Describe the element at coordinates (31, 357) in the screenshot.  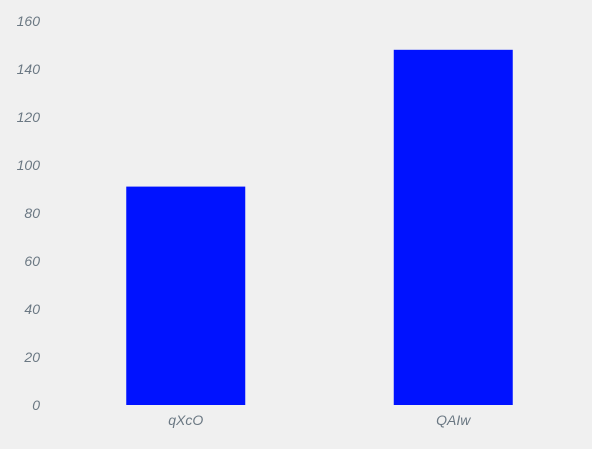
I see `y-tick-label: 20` at that location.